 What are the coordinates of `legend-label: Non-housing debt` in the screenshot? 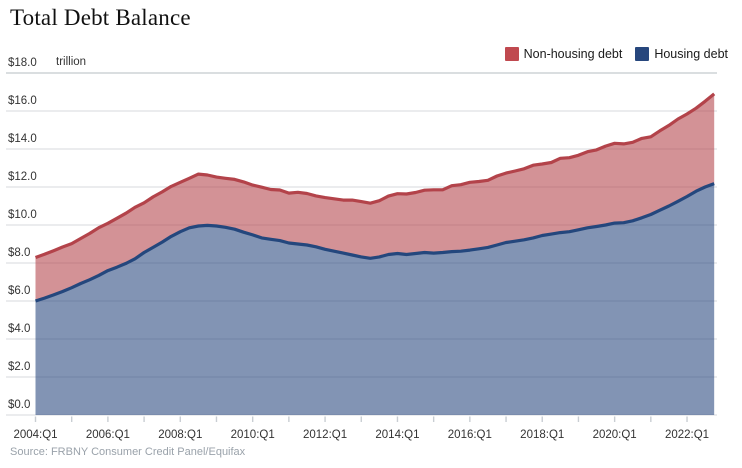 It's located at (573, 54).